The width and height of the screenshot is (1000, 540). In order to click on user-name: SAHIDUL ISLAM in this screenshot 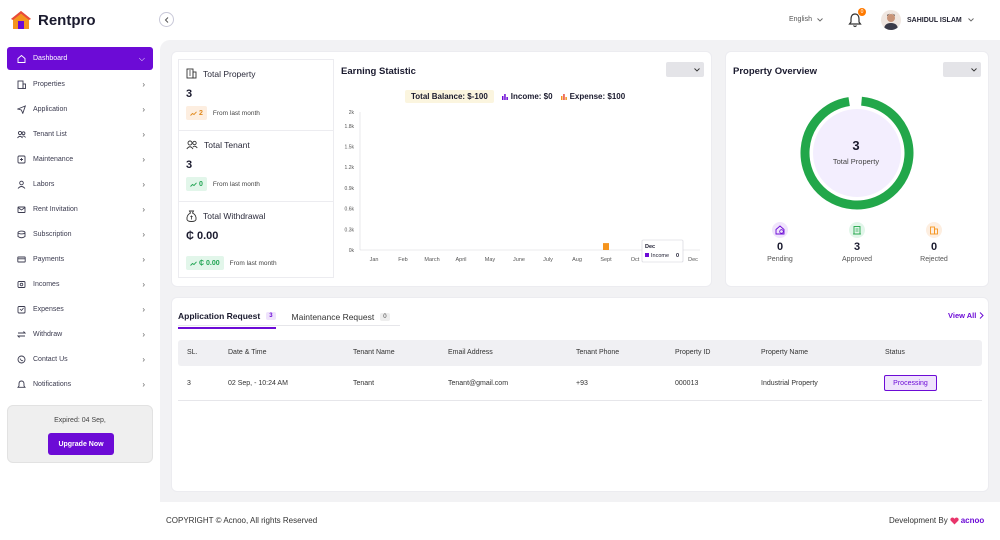, I will do `click(934, 20)`.